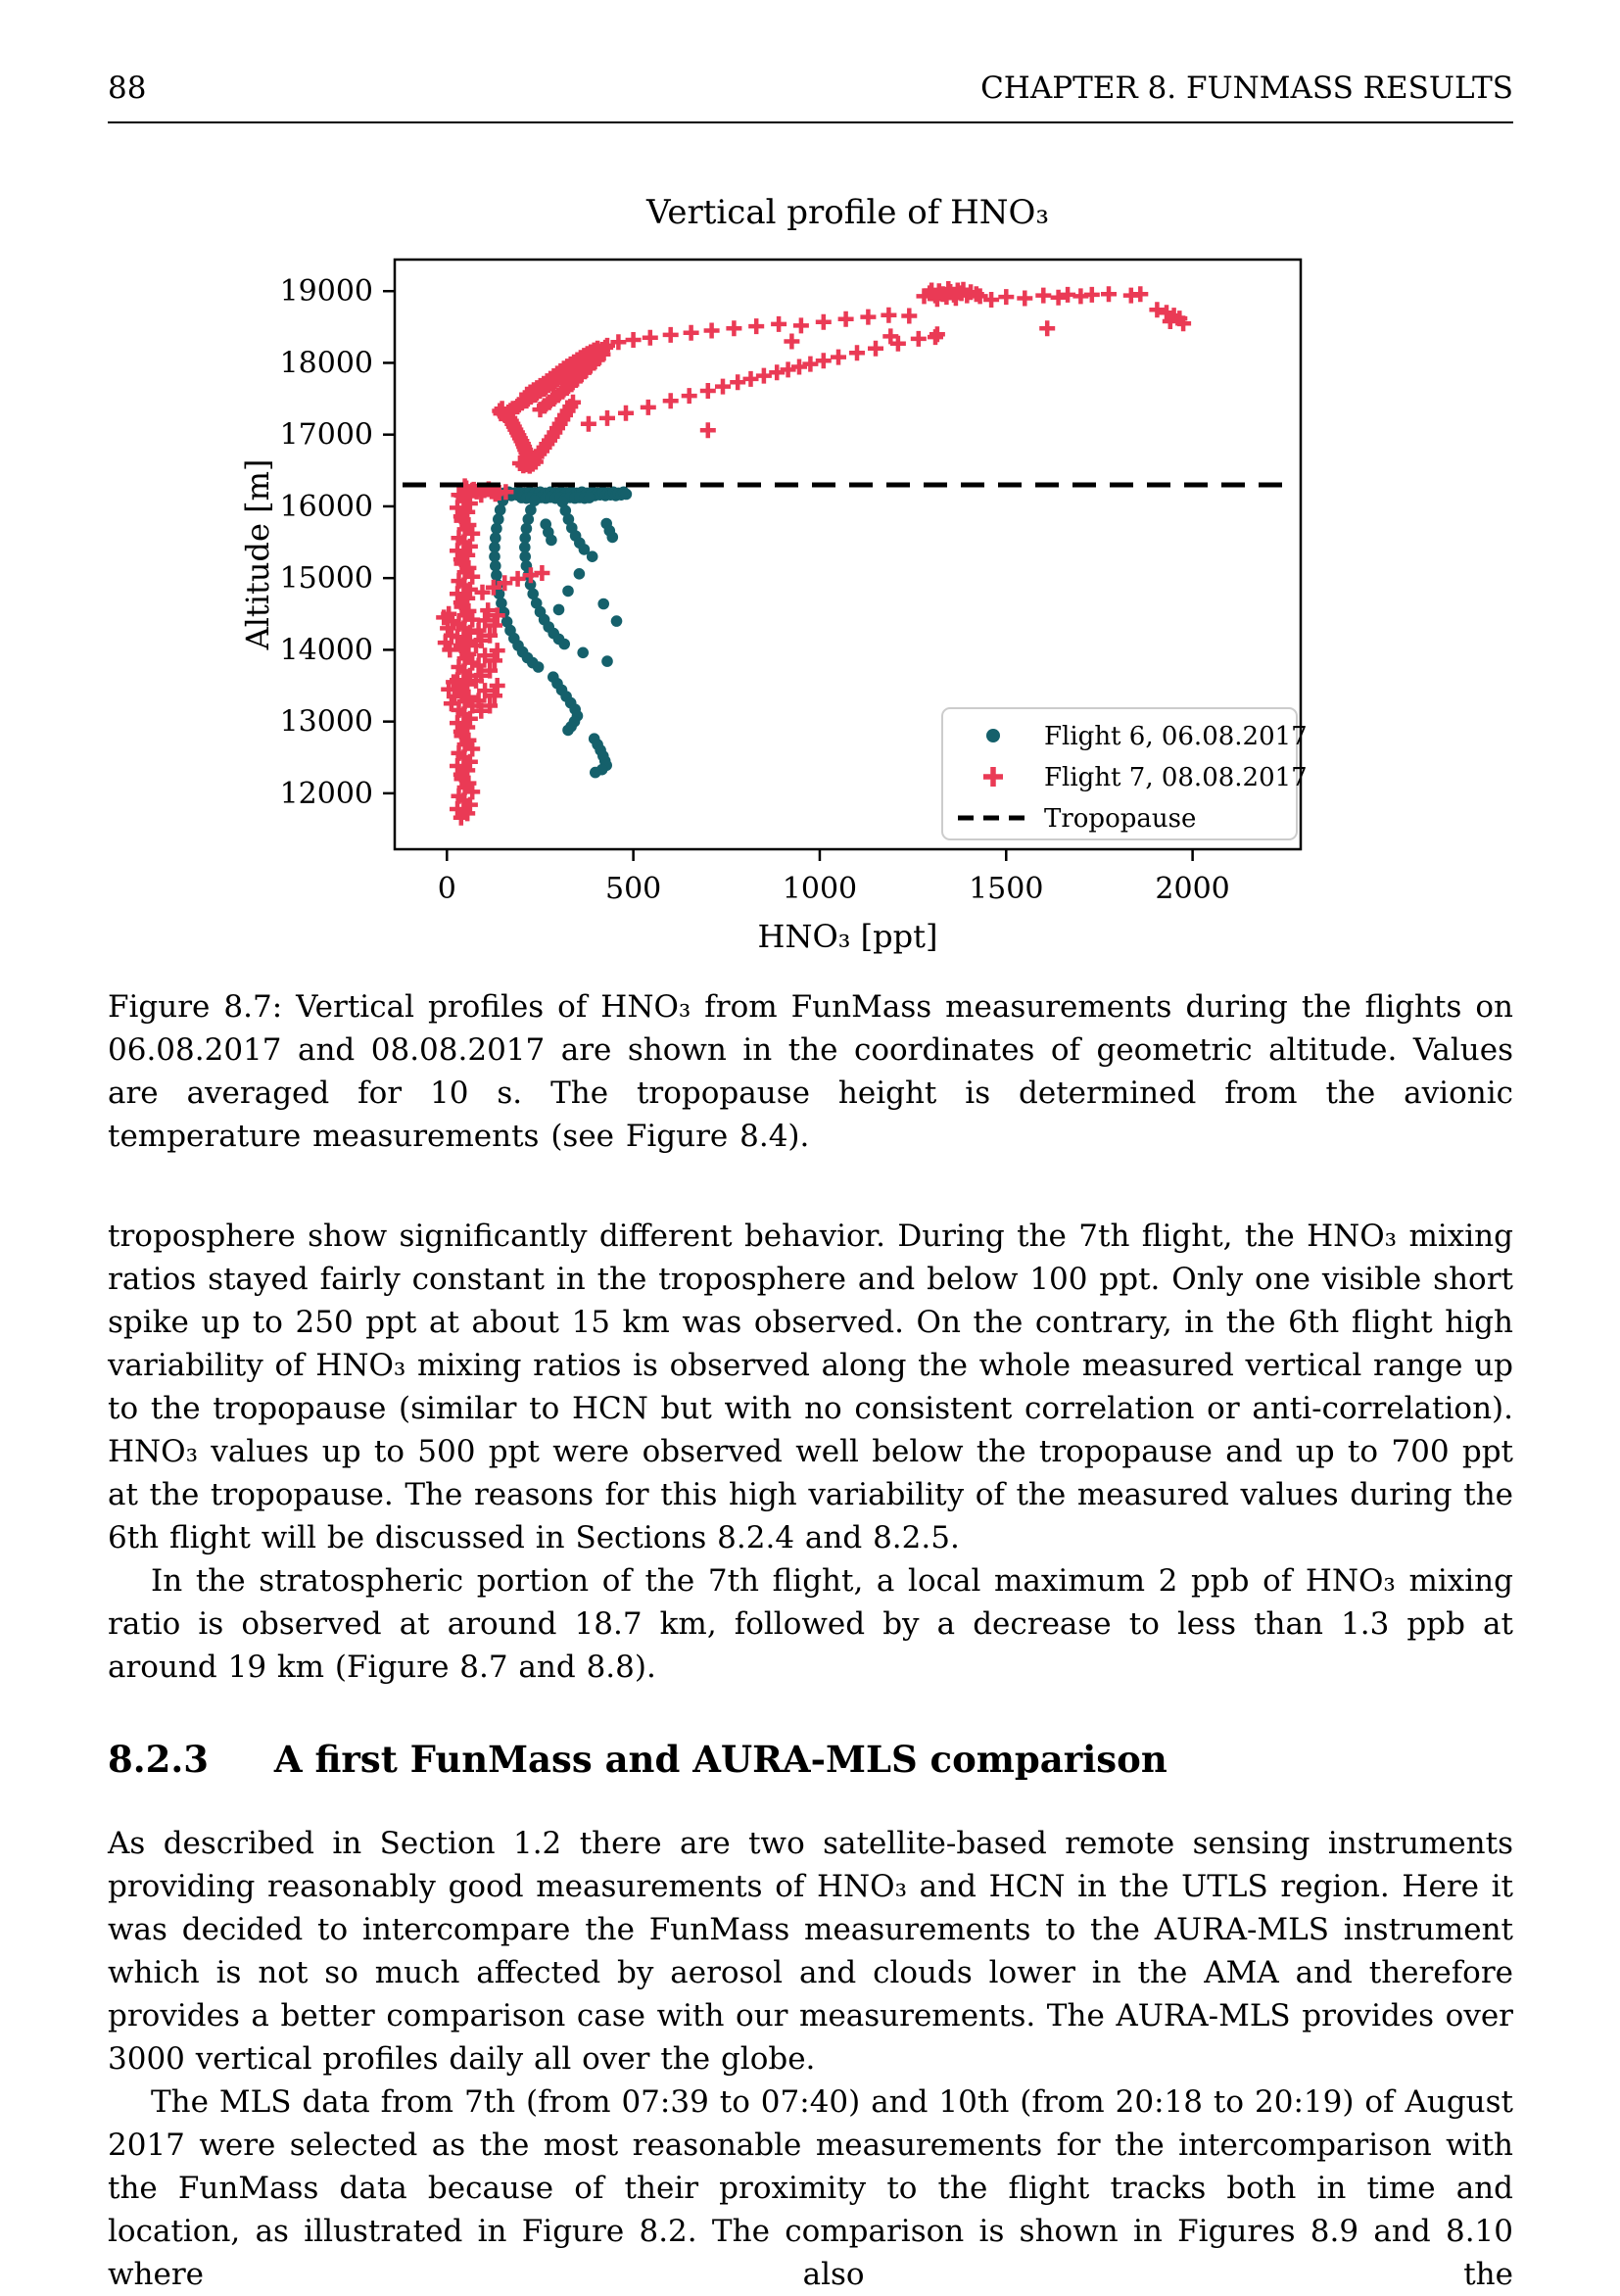  I want to click on x-tick-label: 1500, so click(1006, 889).